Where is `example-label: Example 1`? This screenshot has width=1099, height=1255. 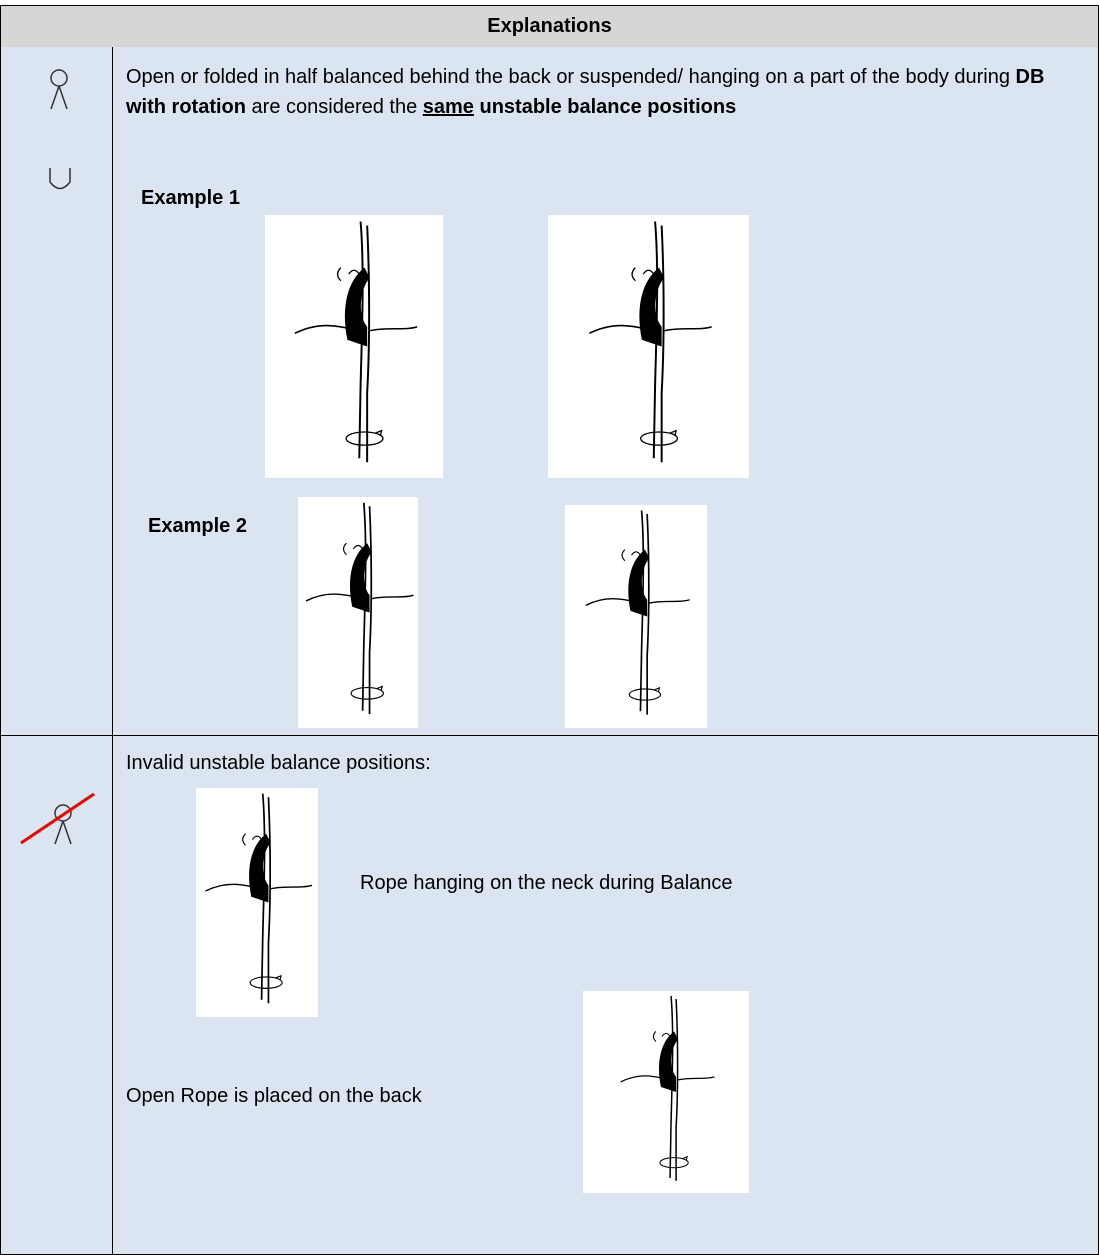
example-label: Example 1 is located at coordinates (190, 198).